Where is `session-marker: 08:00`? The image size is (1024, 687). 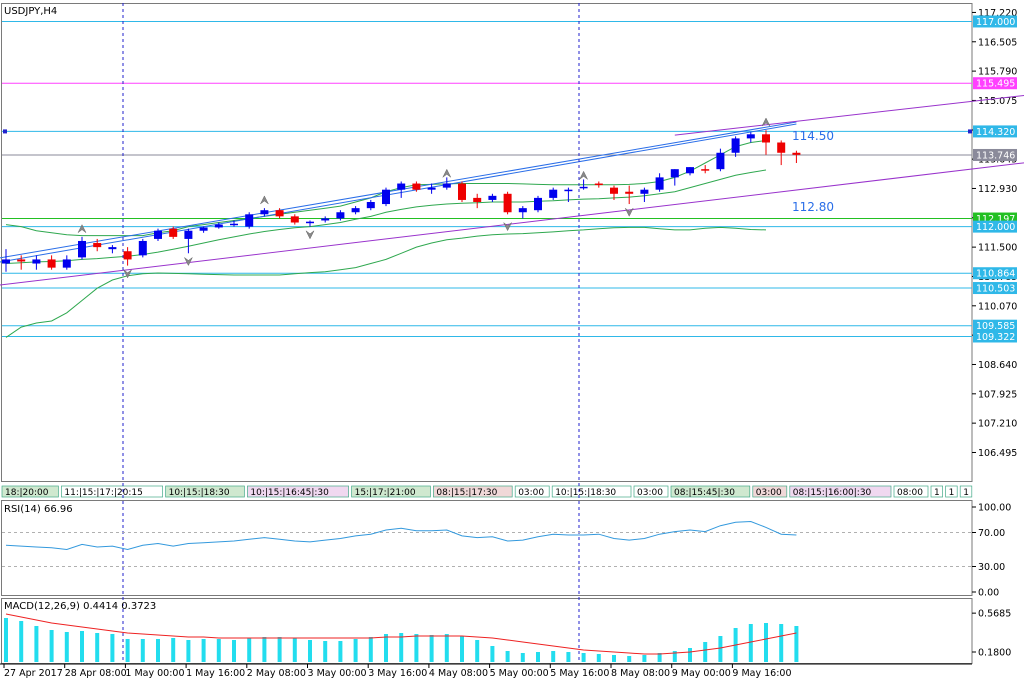 session-marker: 08:00 is located at coordinates (911, 491).